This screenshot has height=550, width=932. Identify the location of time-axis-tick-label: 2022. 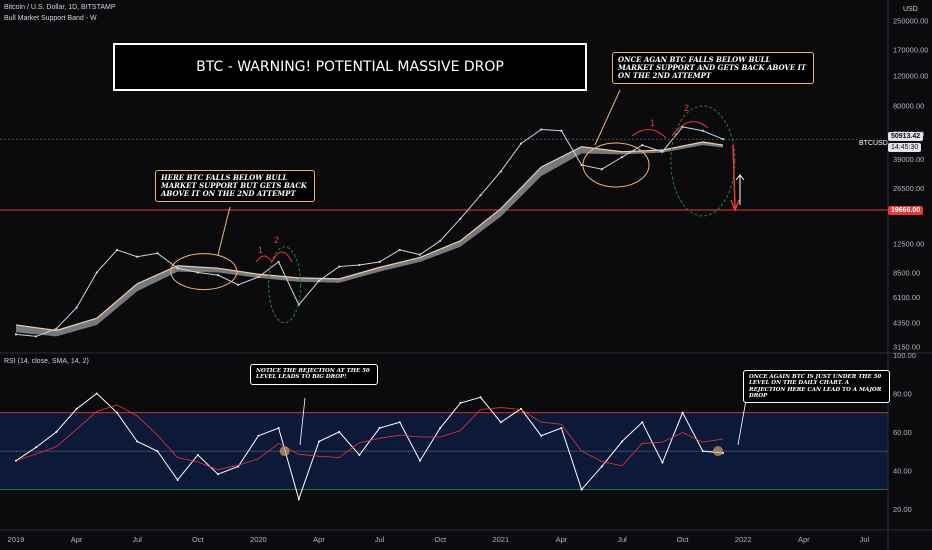
(743, 539).